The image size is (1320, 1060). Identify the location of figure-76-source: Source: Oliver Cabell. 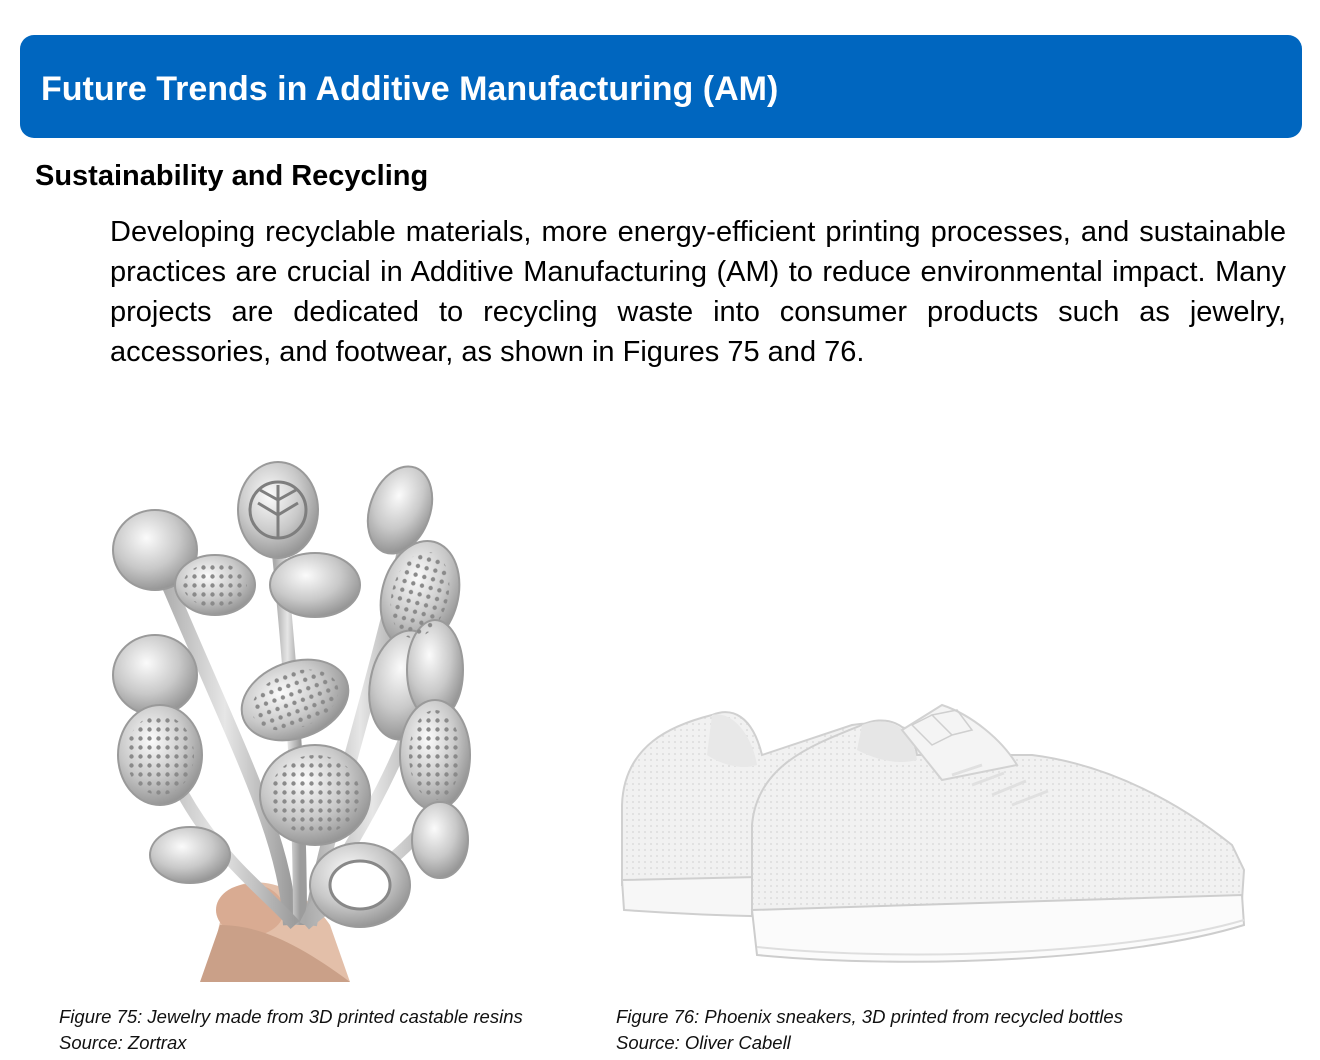
(703, 1042).